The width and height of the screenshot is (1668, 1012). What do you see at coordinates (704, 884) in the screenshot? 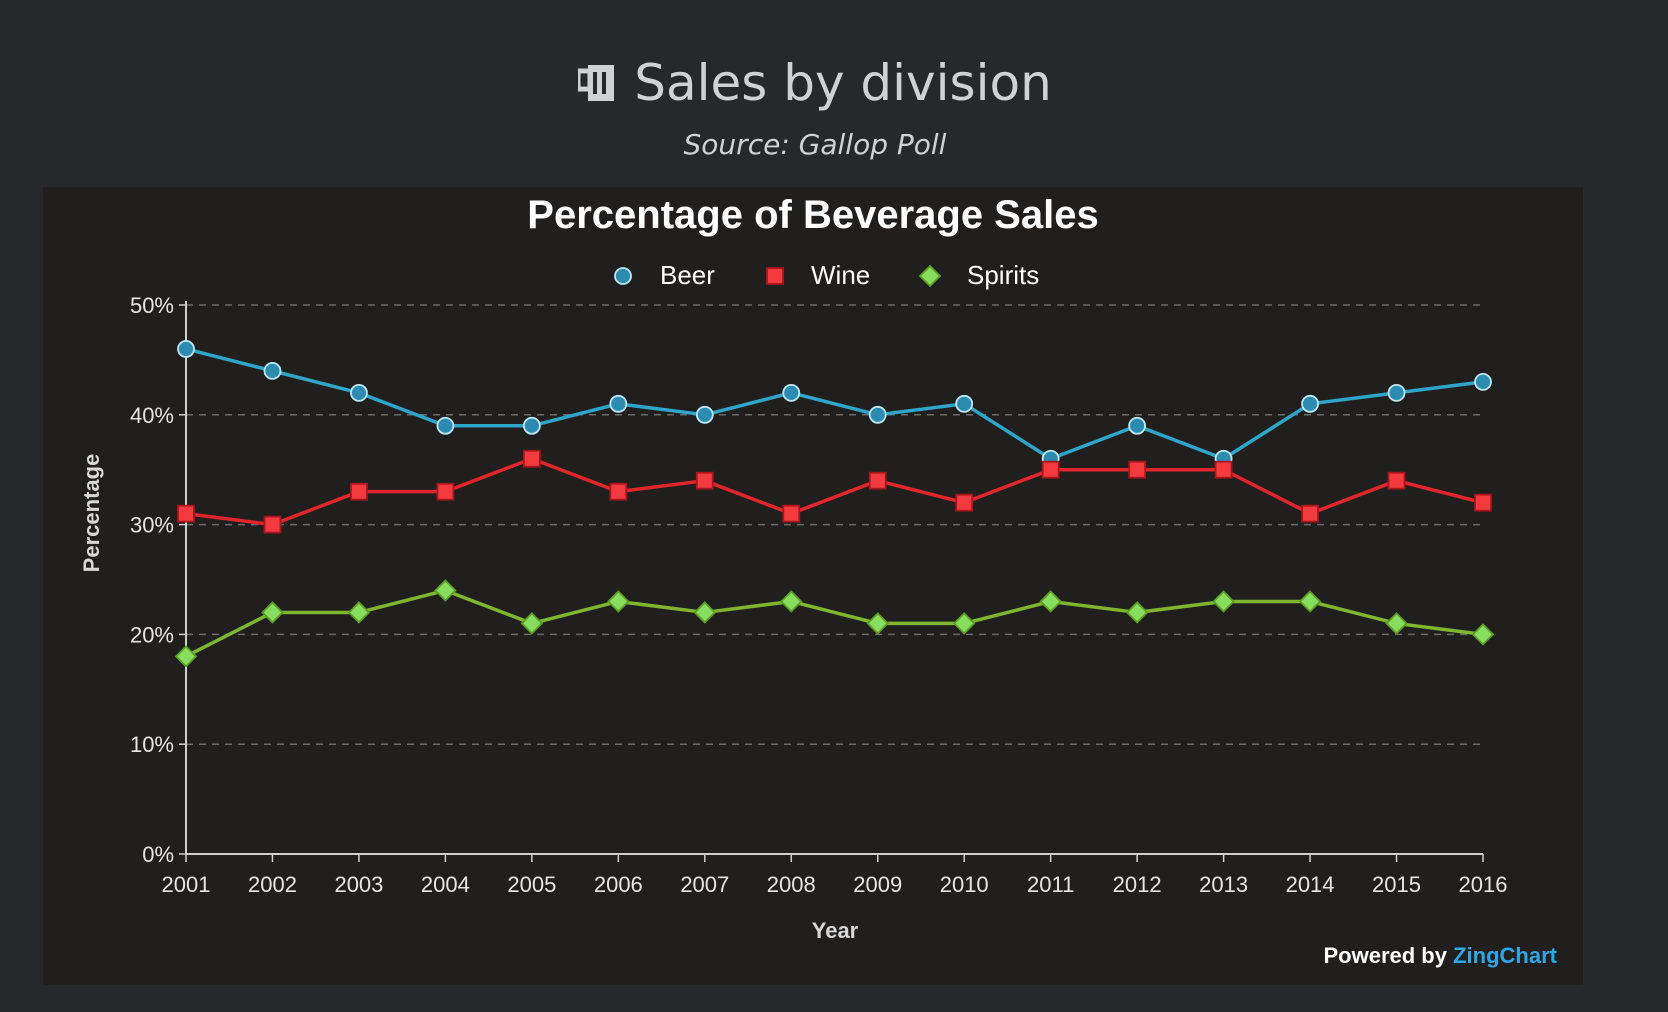
I see `x-tick-label: 2007` at bounding box center [704, 884].